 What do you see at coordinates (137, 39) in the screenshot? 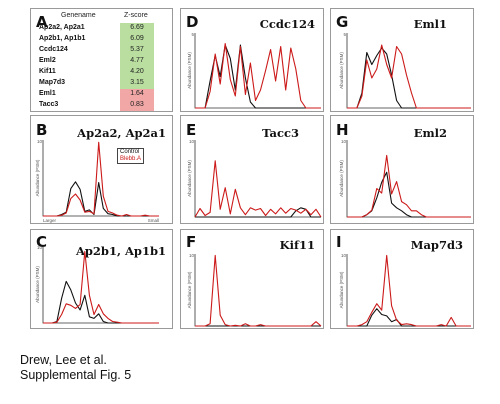
I see `table-z-score: 6.09` at bounding box center [137, 39].